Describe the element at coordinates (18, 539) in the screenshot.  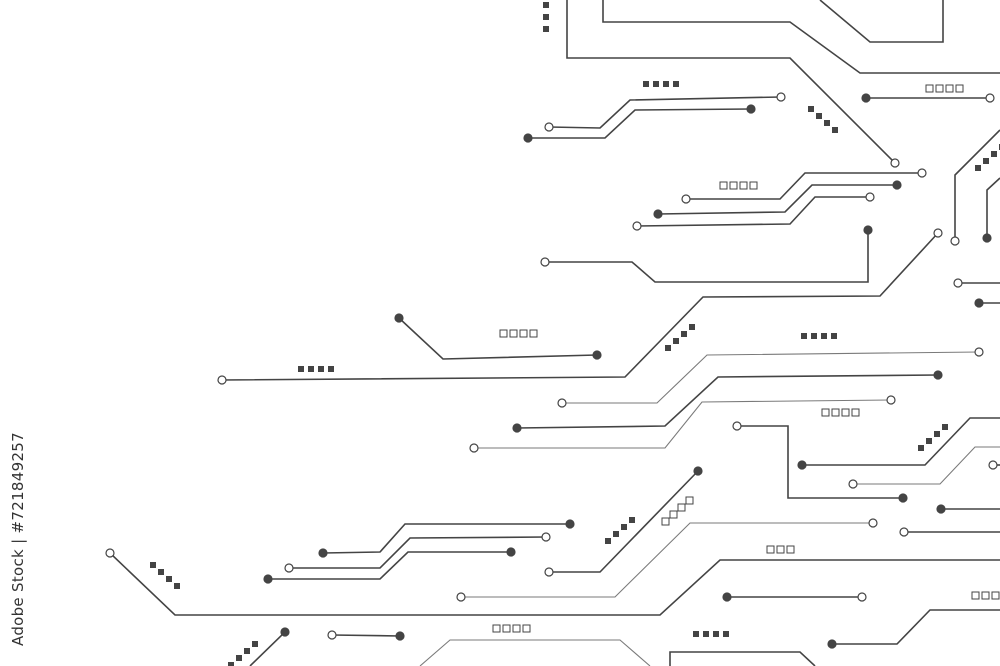
I see `stock-id-watermark: Adobe Stock | #721849257` at that location.